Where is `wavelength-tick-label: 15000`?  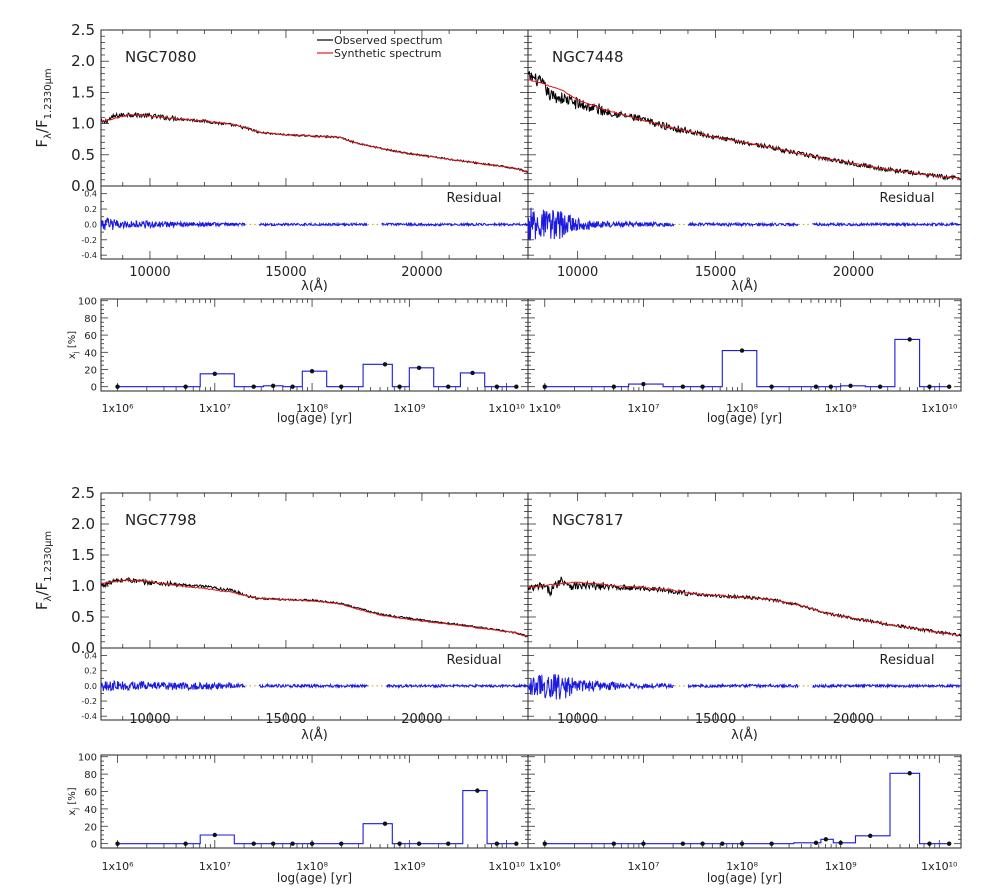 wavelength-tick-label: 15000 is located at coordinates (285, 719).